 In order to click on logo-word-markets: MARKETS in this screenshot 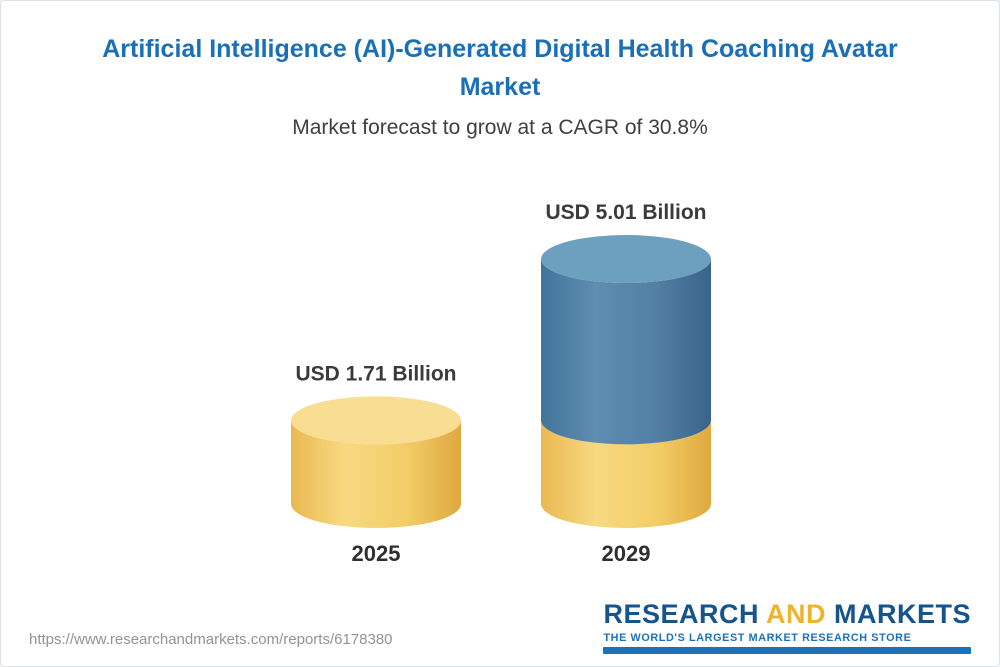, I will do `click(902, 614)`.